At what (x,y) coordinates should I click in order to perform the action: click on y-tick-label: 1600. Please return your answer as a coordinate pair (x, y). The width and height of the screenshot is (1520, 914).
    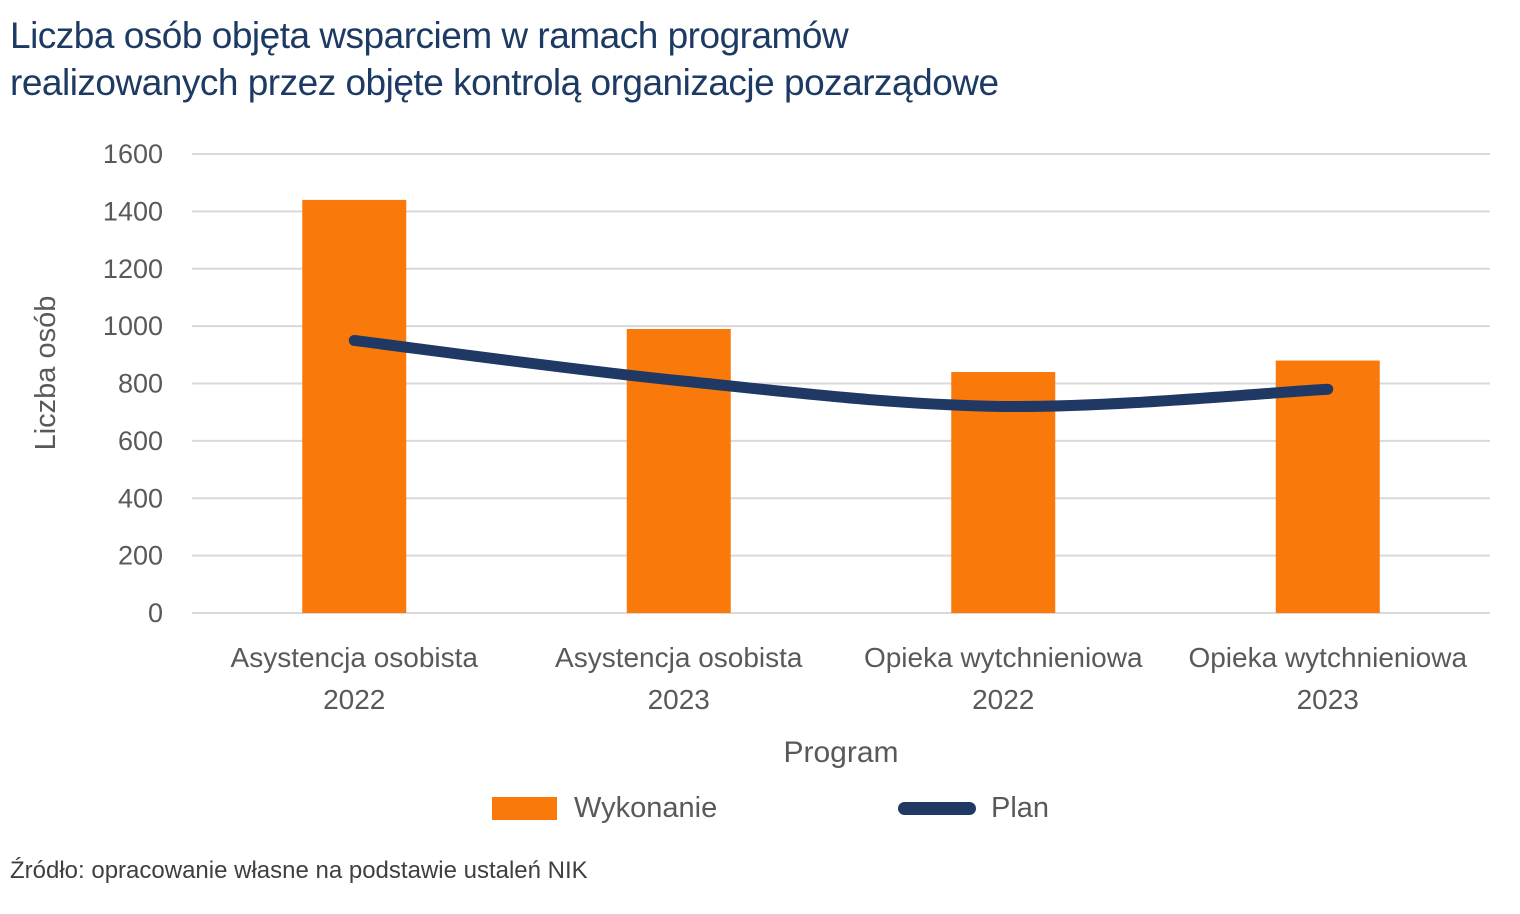
    Looking at the image, I should click on (133, 154).